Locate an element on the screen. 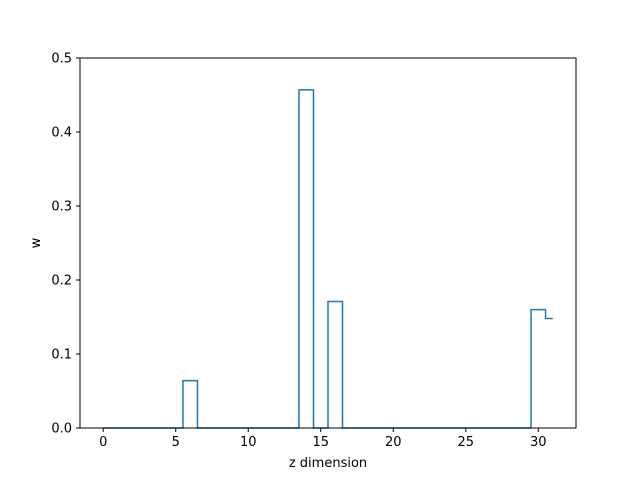 The height and width of the screenshot is (484, 640). x-axis-label: z dimension is located at coordinates (328, 463).